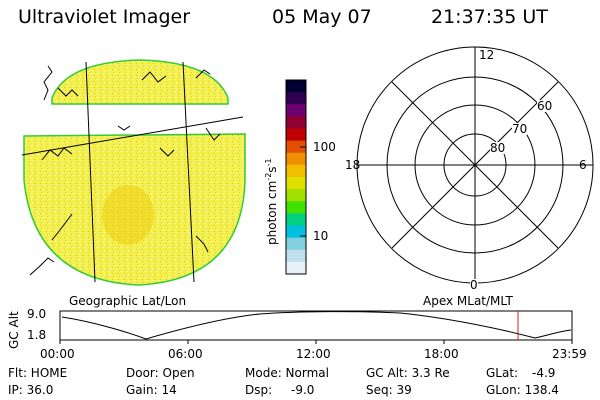 The width and height of the screenshot is (600, 400). Describe the element at coordinates (474, 285) in the screenshot. I see `mlt-label-0: 0` at that location.